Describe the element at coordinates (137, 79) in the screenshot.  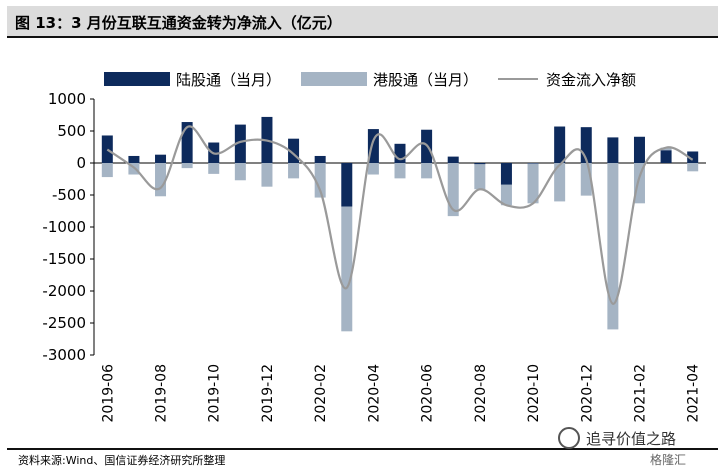
I see `legend-swatch-northbound` at that location.